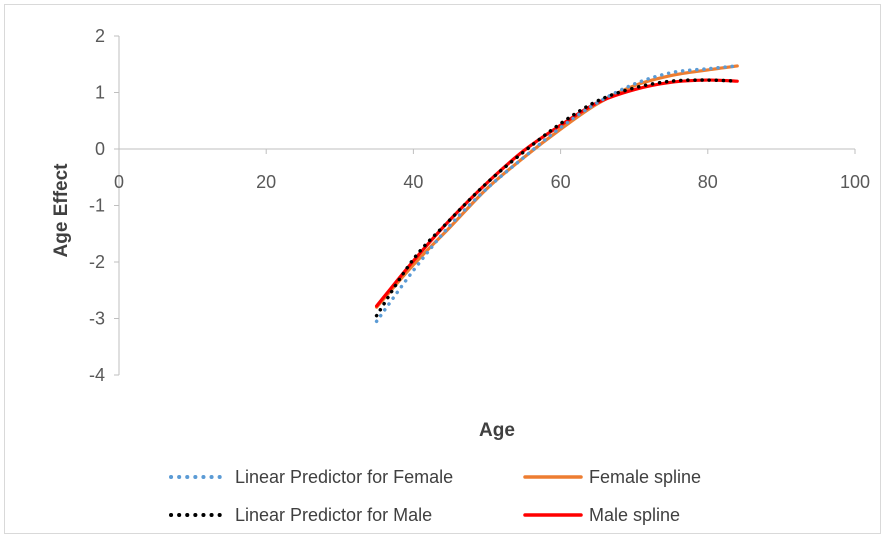 This screenshot has height=537, width=887. I want to click on y-tick-label: 2, so click(100, 36).